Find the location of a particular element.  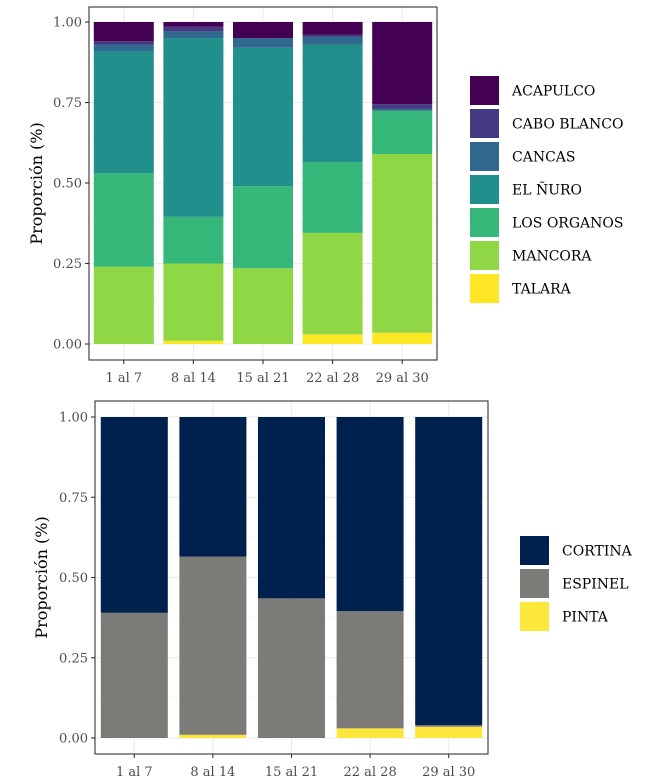

legend-label-acapulco: ACAPULCO is located at coordinates (553, 92).